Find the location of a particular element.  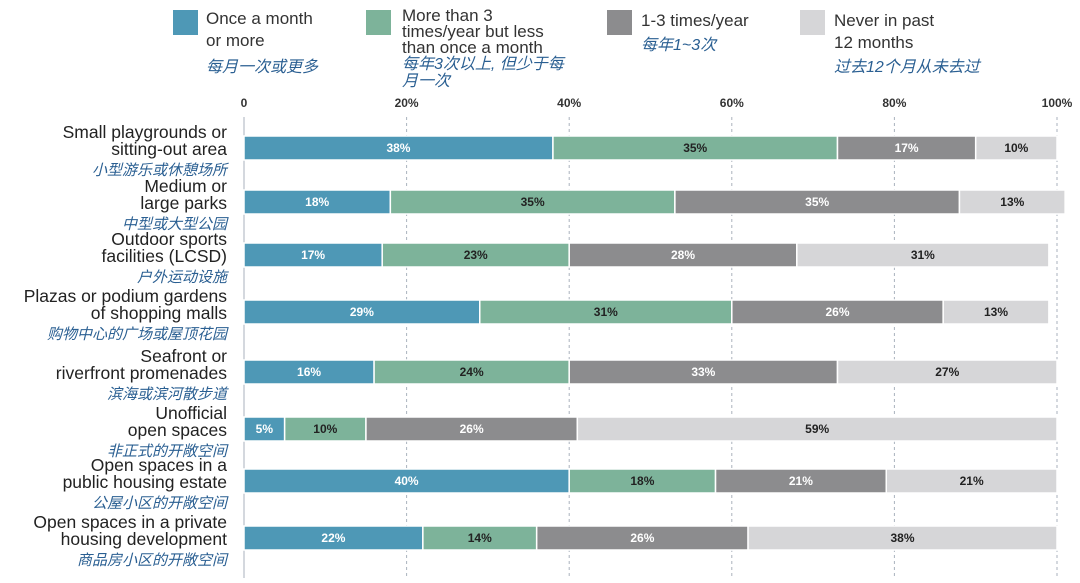

legend-label-zh: 每年3次以上, 但少于每 月一次 is located at coordinates (483, 73).